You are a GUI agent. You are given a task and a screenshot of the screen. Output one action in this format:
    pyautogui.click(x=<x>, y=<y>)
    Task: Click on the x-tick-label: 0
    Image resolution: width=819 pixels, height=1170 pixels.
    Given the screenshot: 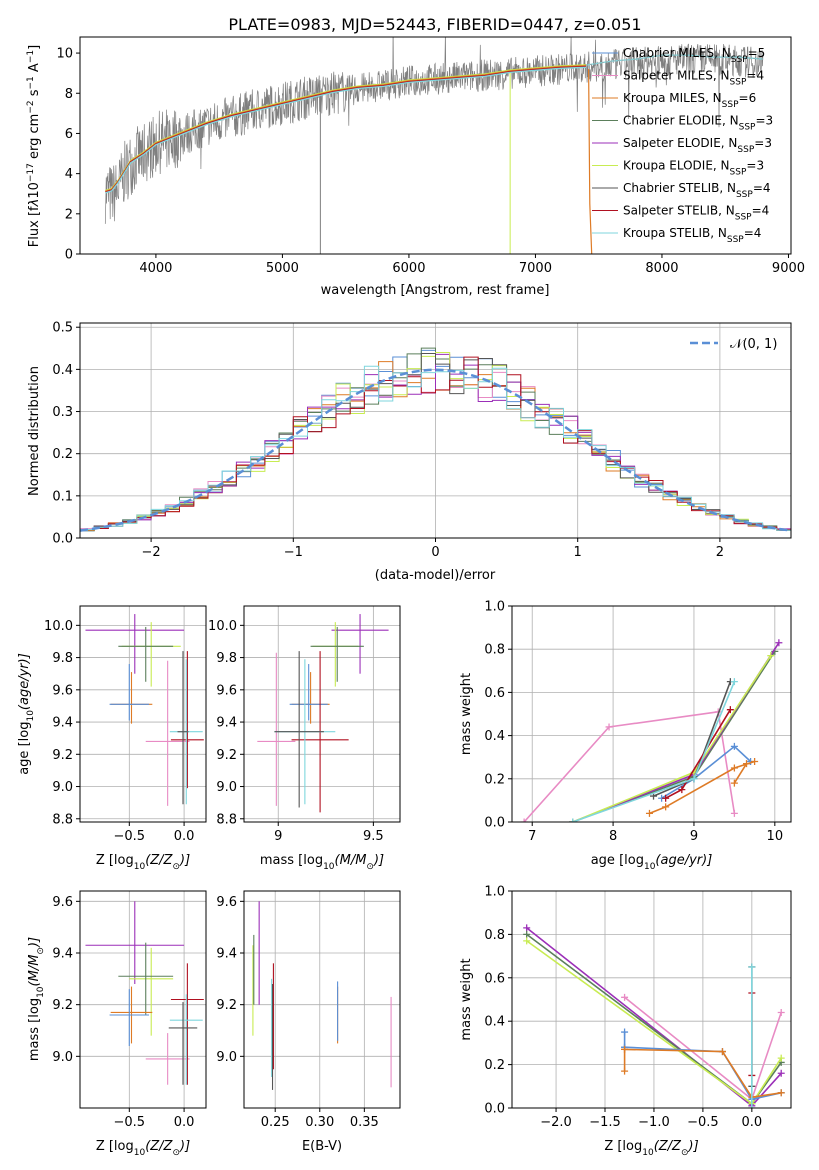 What is the action you would take?
    pyautogui.click(x=435, y=552)
    